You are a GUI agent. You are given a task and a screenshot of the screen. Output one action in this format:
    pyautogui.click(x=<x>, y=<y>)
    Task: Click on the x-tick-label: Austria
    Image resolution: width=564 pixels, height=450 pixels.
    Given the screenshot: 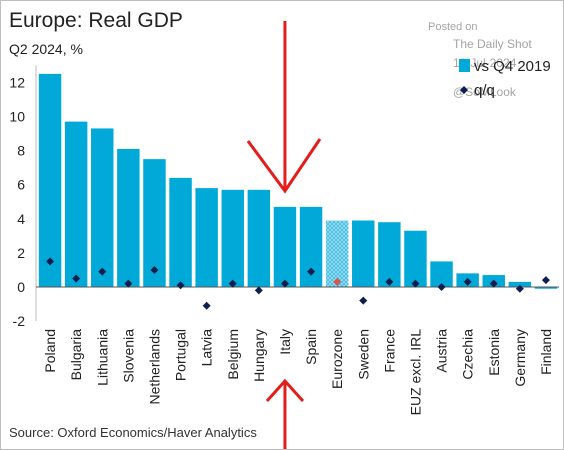 What is the action you would take?
    pyautogui.click(x=442, y=351)
    